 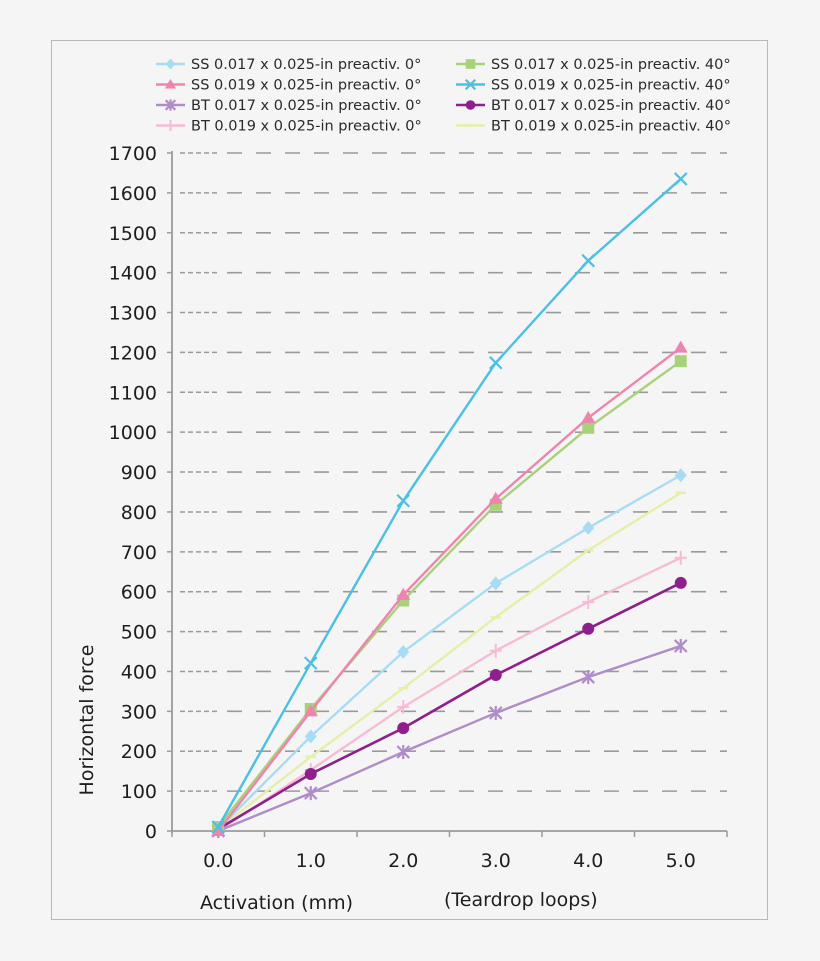 I want to click on legend-item: BT 0.017 x 0.025-in preactiv. 40°, so click(x=593, y=106).